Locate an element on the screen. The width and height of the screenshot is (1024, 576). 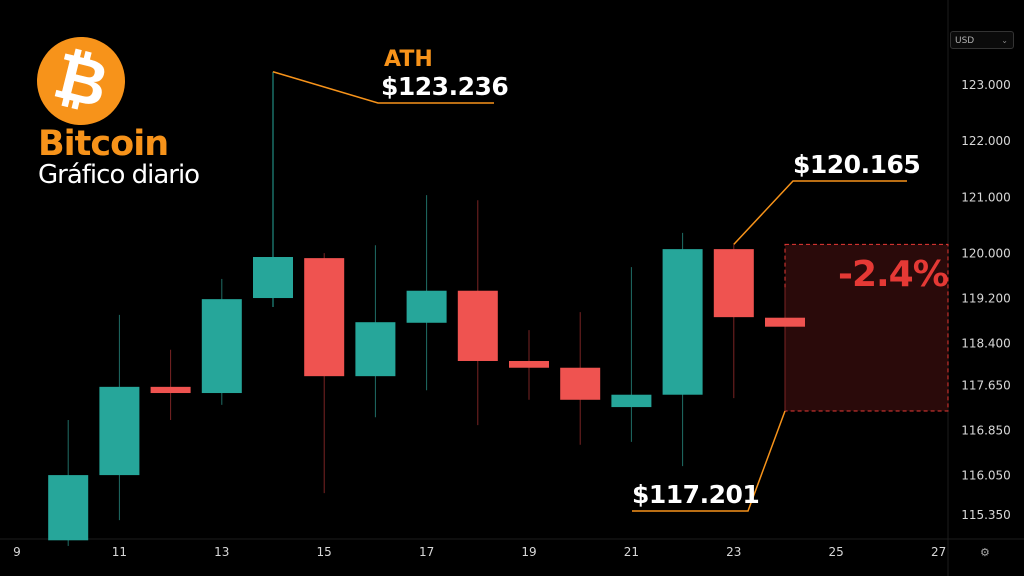
low-leader-line is located at coordinates (709, 461).